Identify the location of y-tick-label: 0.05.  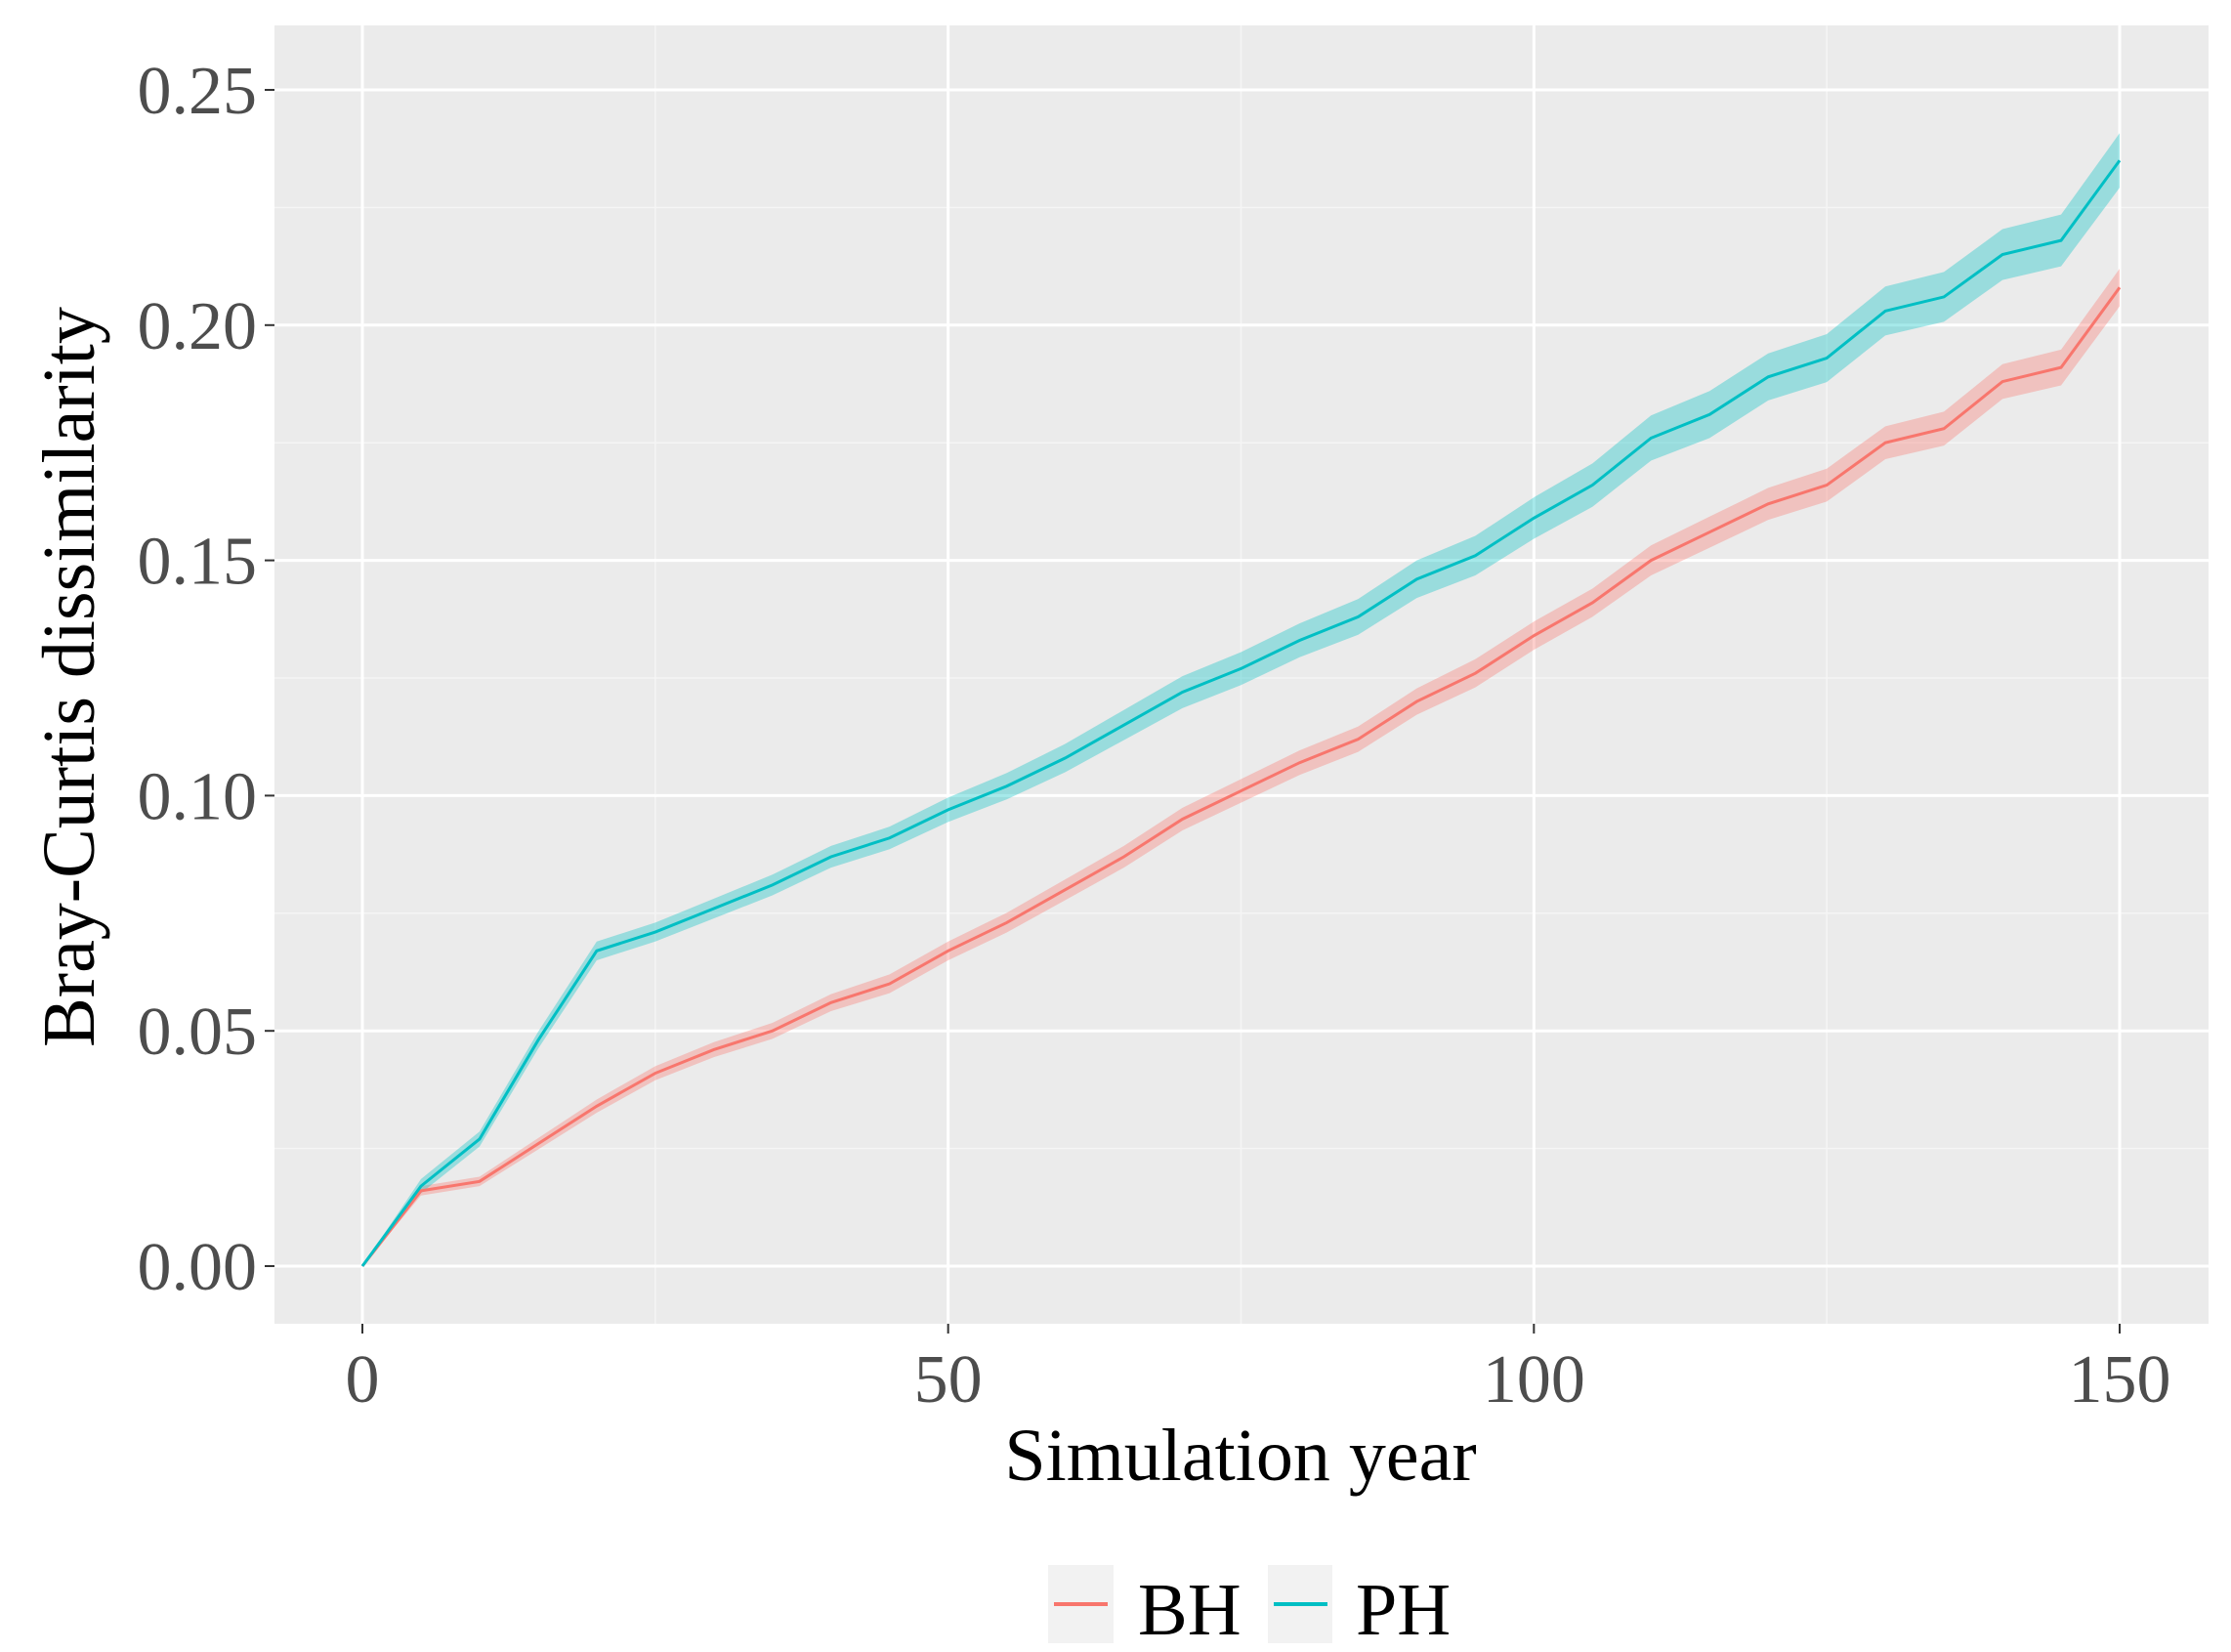
(198, 1032).